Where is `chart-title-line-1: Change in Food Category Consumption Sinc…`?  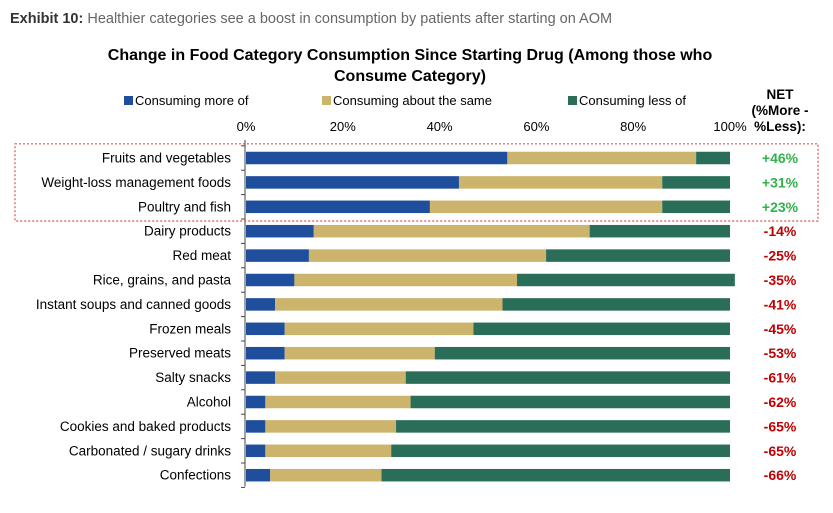
chart-title-line-1: Change in Food Category Consumption Sinc… is located at coordinates (410, 55).